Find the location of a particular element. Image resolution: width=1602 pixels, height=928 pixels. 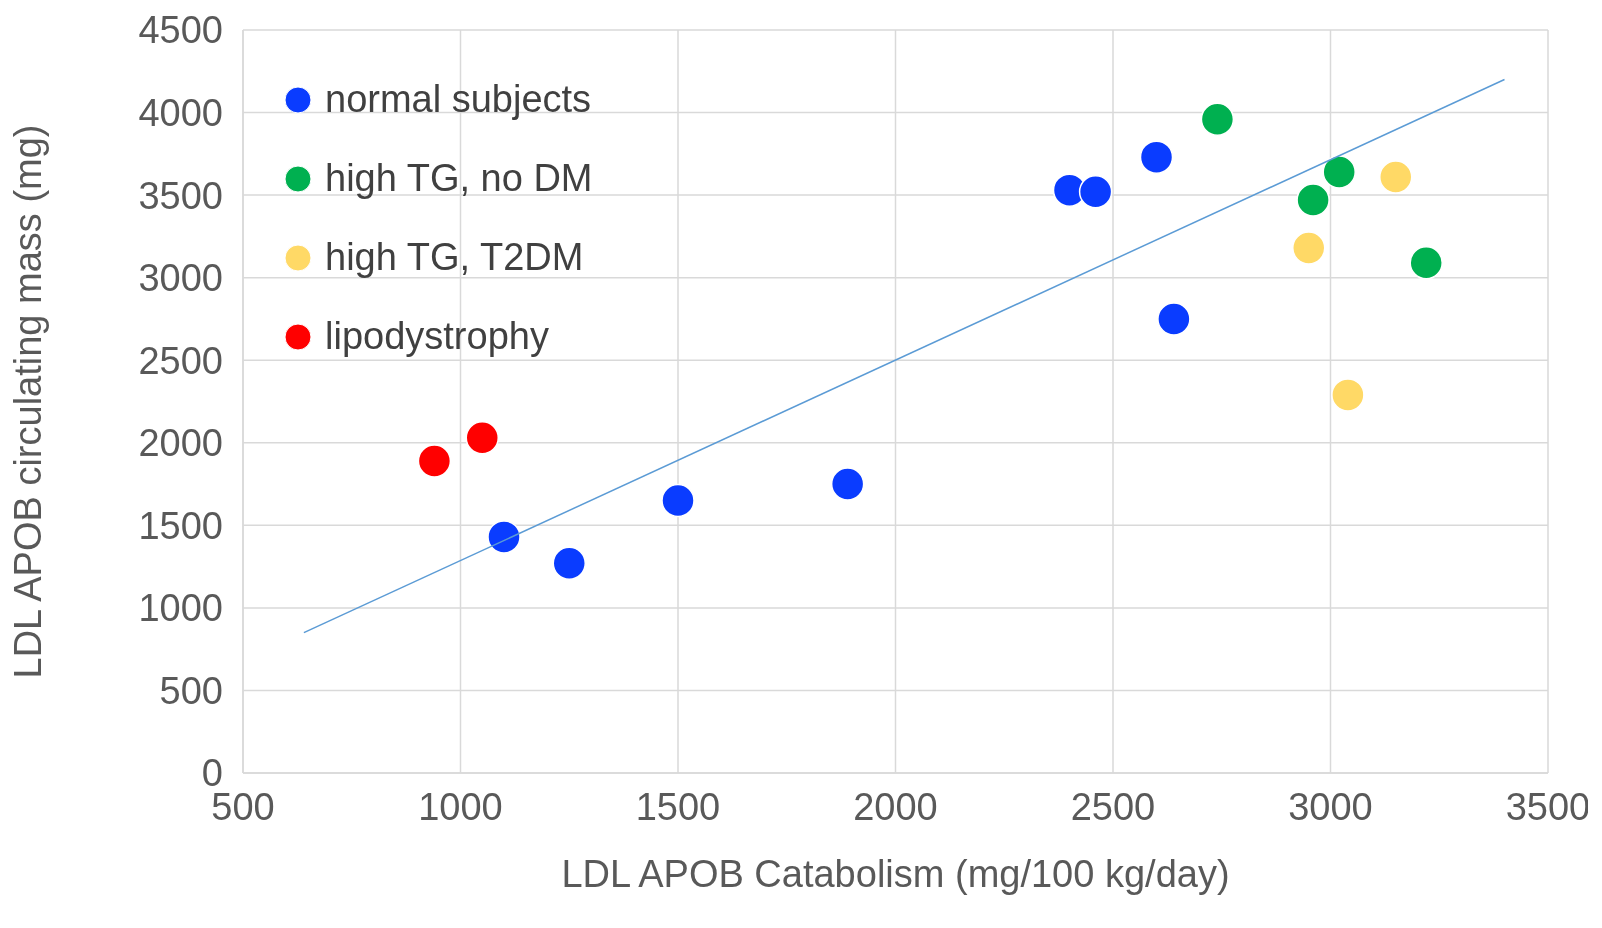

y-tick-label: 3000 is located at coordinates (180, 278).